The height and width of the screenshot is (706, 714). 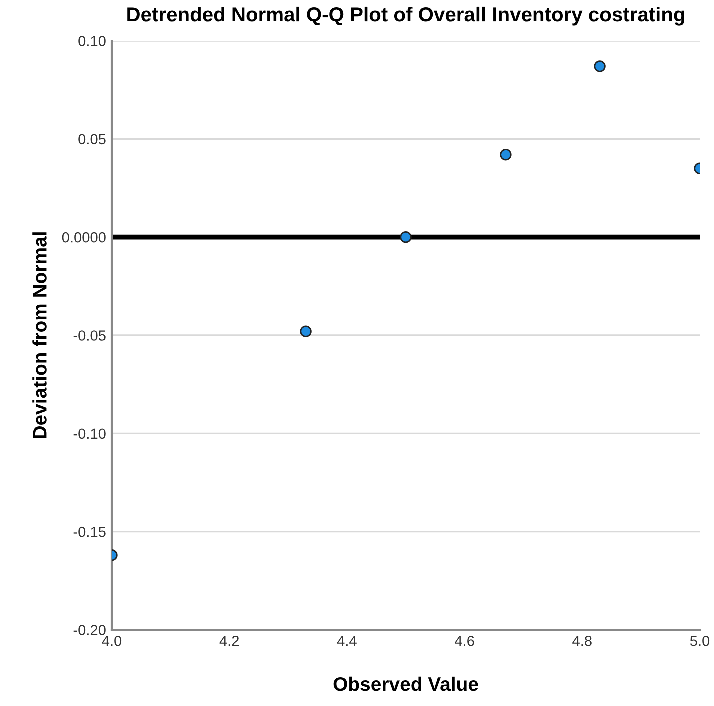 What do you see at coordinates (92, 139) in the screenshot?
I see `y-tick-label: 0.05` at bounding box center [92, 139].